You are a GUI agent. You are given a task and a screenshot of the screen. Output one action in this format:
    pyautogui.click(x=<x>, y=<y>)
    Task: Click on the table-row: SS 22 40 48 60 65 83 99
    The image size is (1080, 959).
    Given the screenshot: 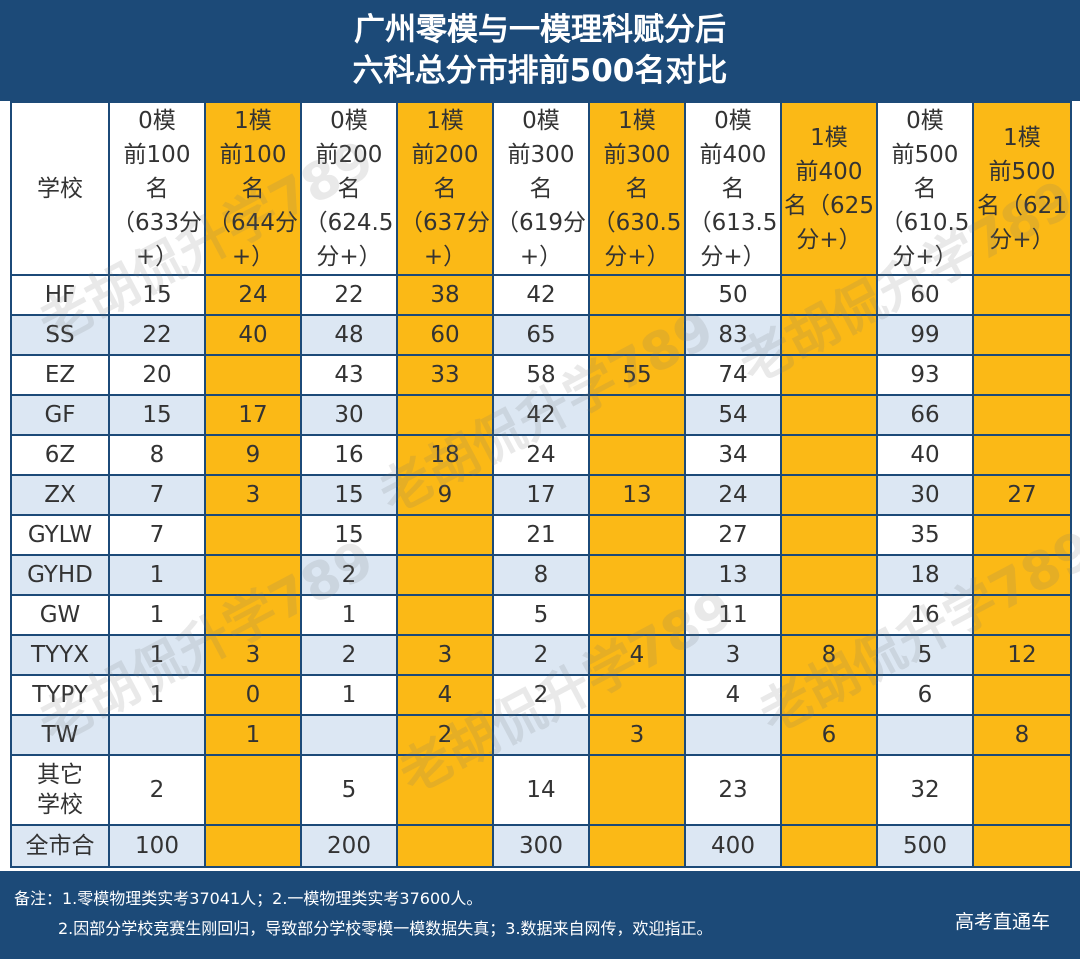 What is the action you would take?
    pyautogui.click(x=541, y=335)
    